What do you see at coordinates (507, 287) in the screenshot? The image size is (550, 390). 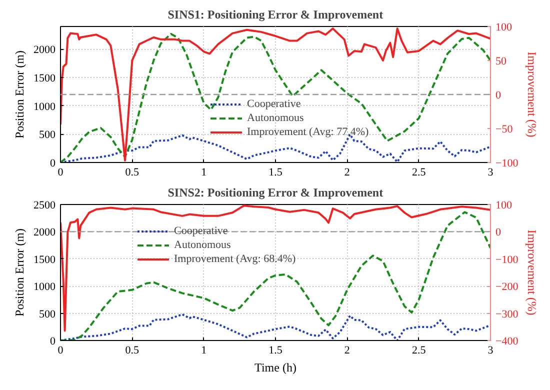 I see `y2-tick-label: −200` at bounding box center [507, 287].